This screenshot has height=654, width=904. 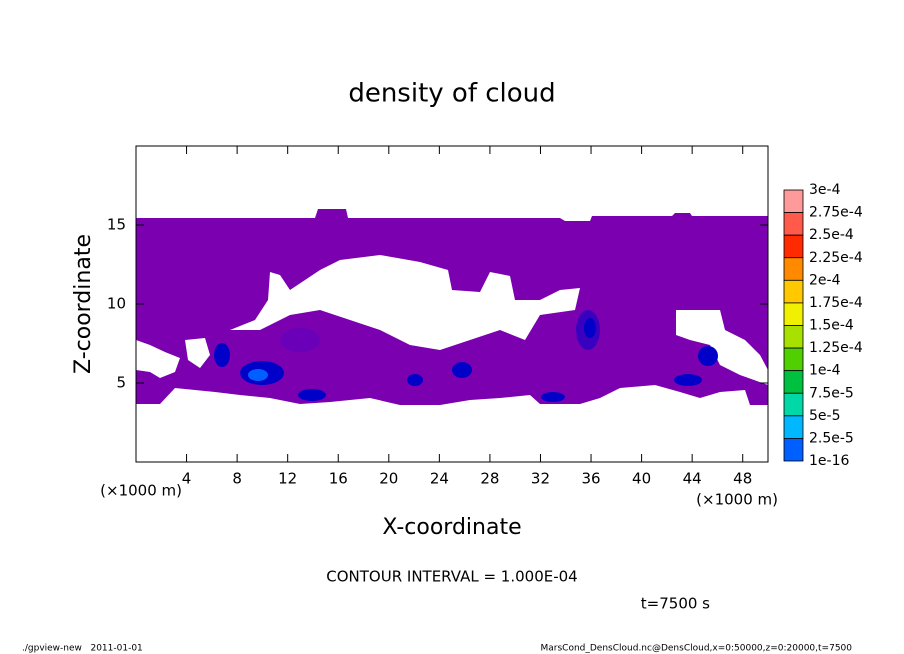 What do you see at coordinates (836, 348) in the screenshot?
I see `colorbar-label: 1.25e-4` at bounding box center [836, 348].